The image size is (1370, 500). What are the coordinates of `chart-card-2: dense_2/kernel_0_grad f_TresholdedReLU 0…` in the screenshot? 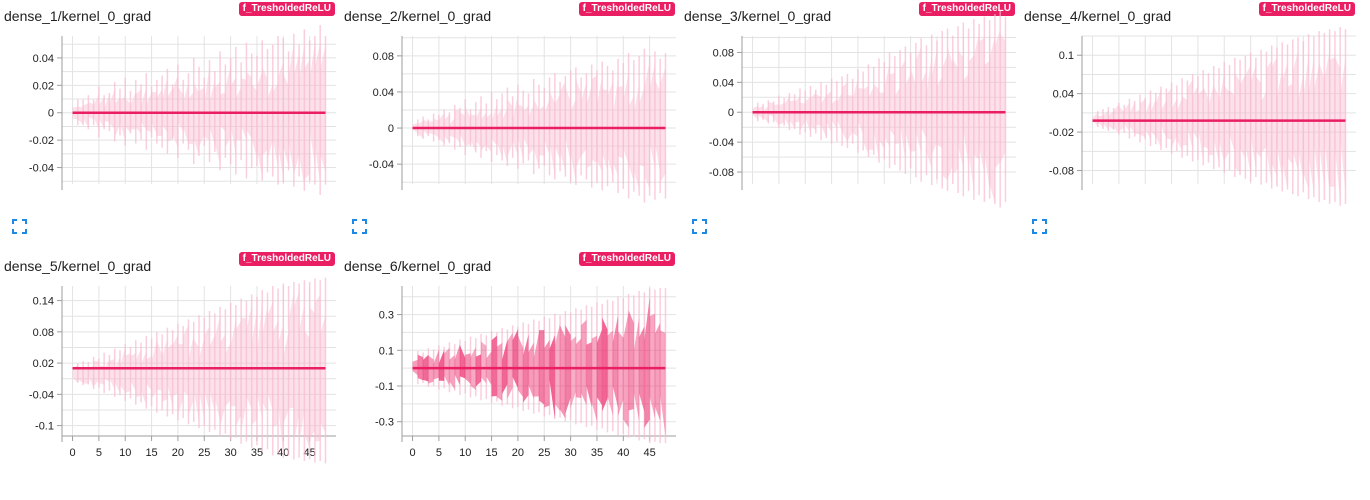 It's located at (510, 125).